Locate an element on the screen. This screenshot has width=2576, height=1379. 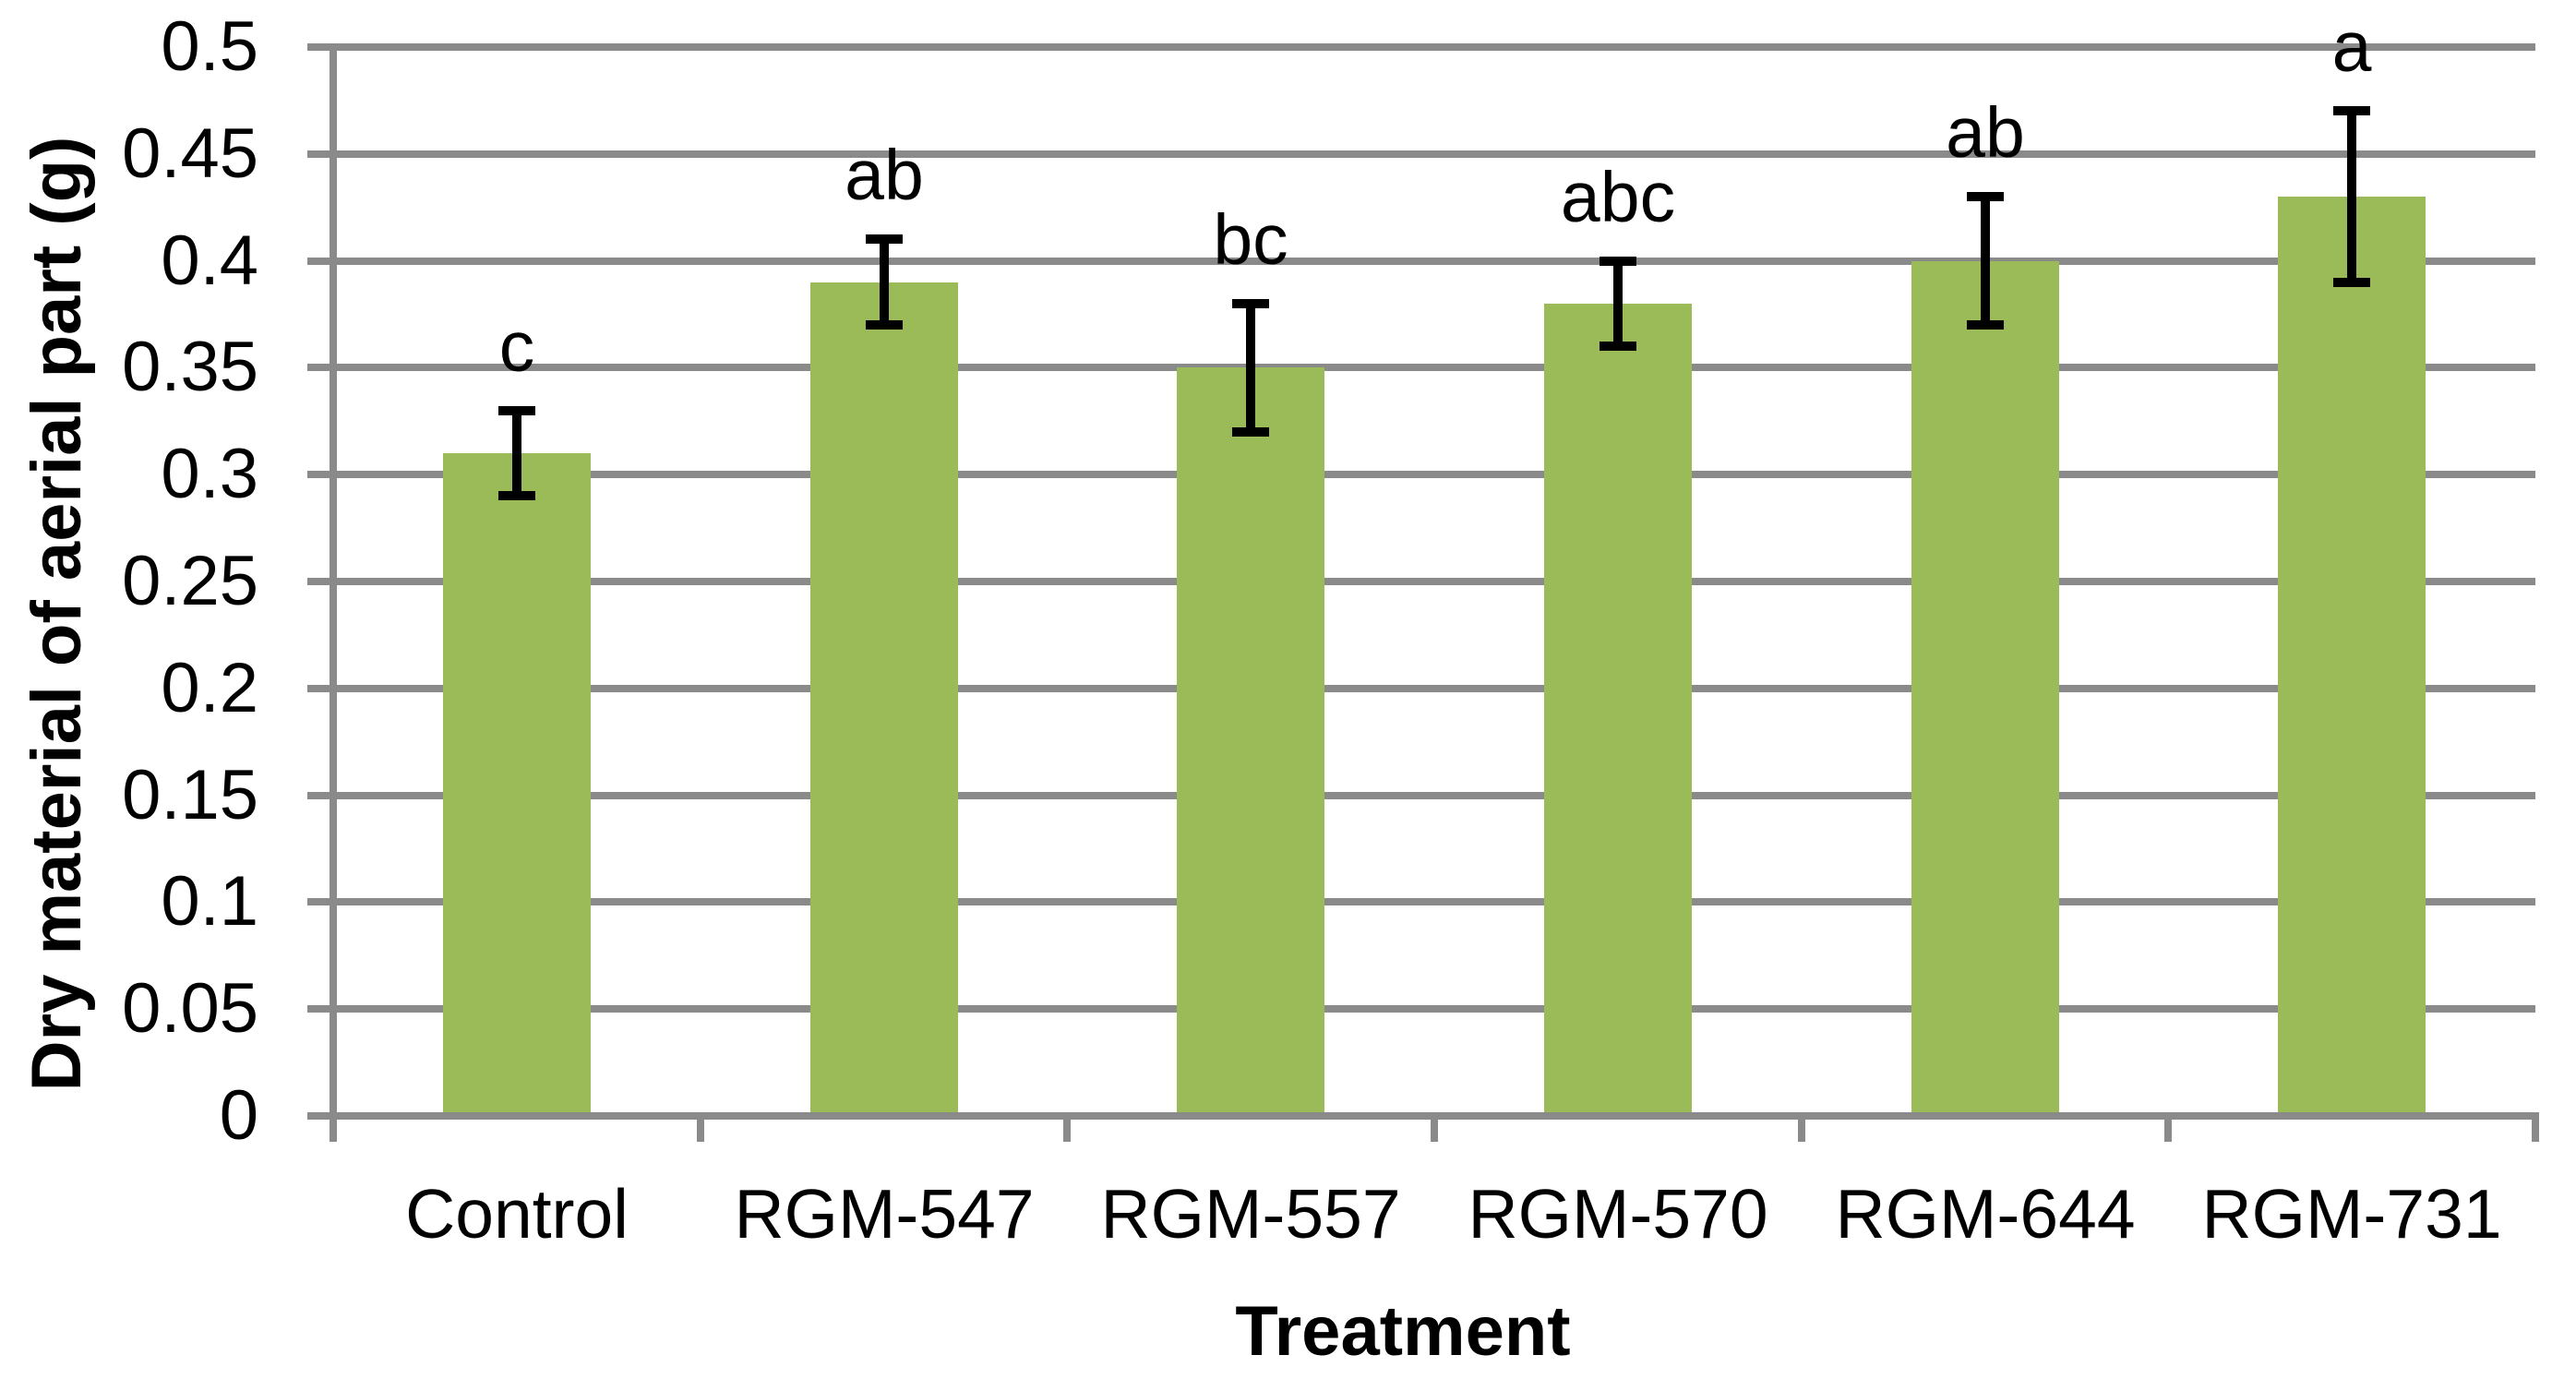
y-tick-label: 0.2 is located at coordinates (210, 688).